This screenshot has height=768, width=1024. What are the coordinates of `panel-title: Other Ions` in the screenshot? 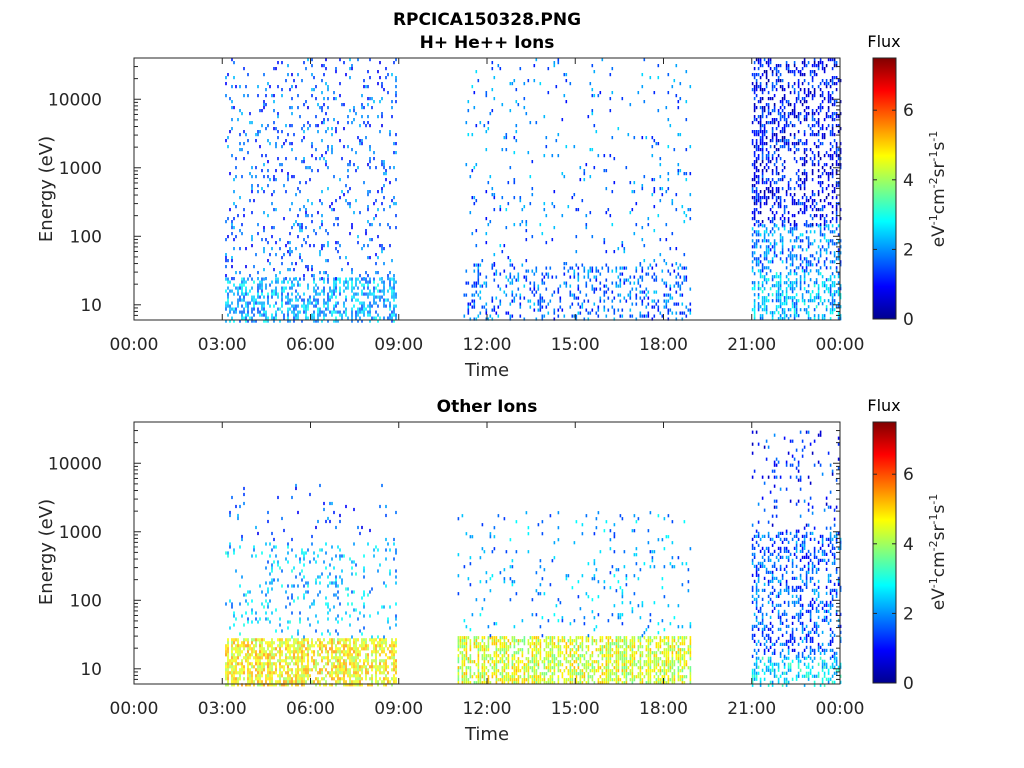 It's located at (487, 407).